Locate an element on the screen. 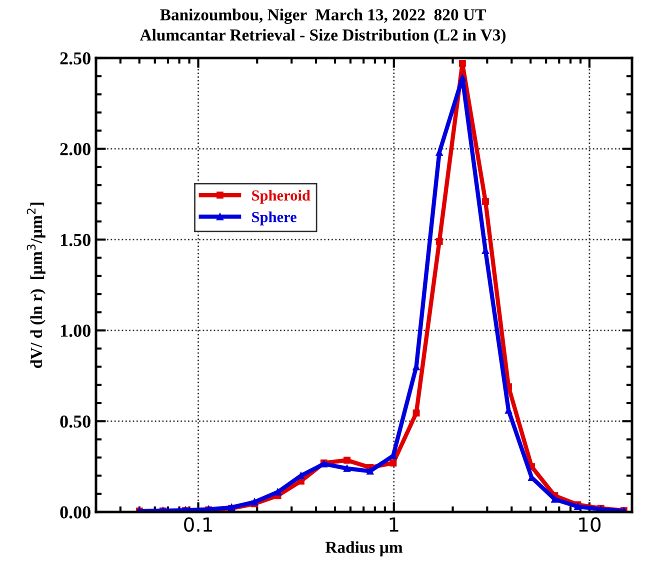 The width and height of the screenshot is (646, 578). x-tick-label: 1 is located at coordinates (394, 524).